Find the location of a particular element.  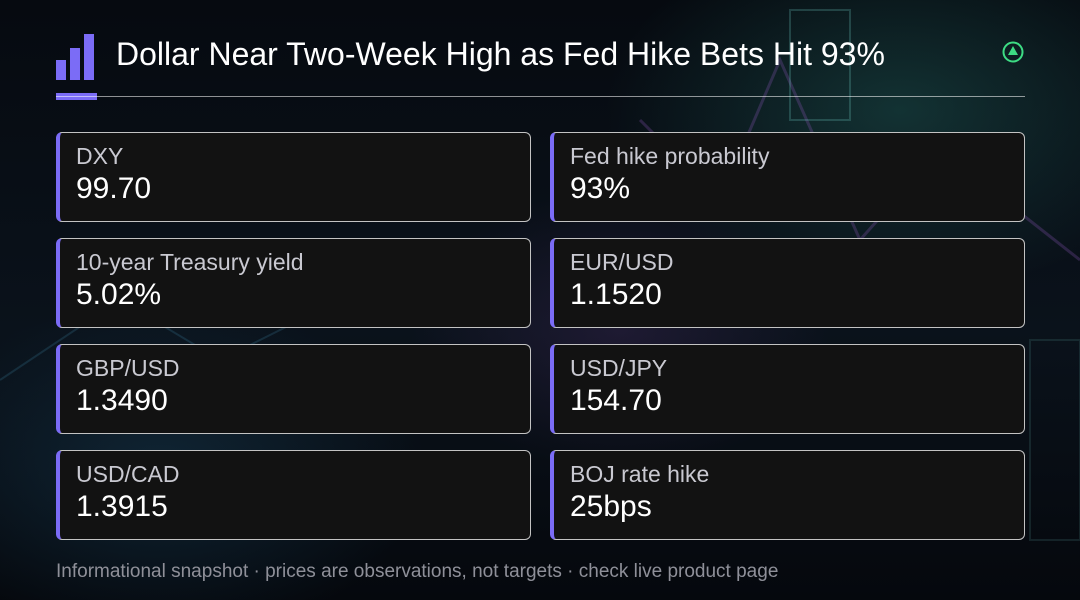

metric-label: 10-year Treasury yield is located at coordinates (190, 262).